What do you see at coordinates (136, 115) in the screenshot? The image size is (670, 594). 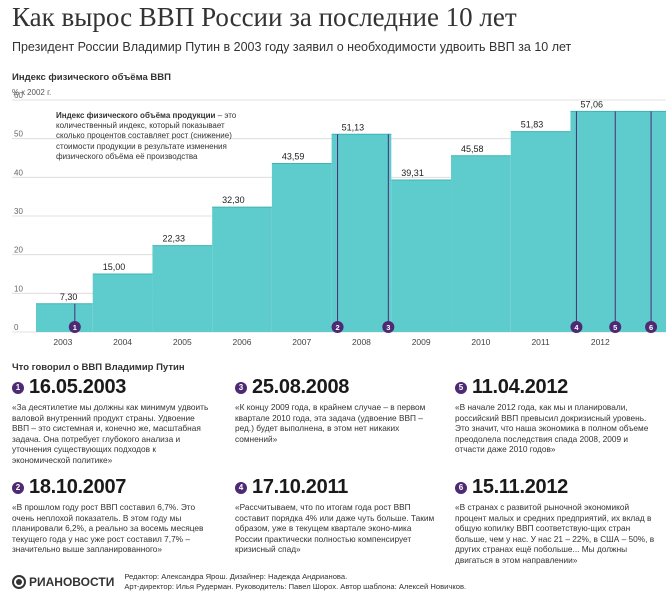 I see `chart-note-title: Индекс физического объёма продукции` at bounding box center [136, 115].